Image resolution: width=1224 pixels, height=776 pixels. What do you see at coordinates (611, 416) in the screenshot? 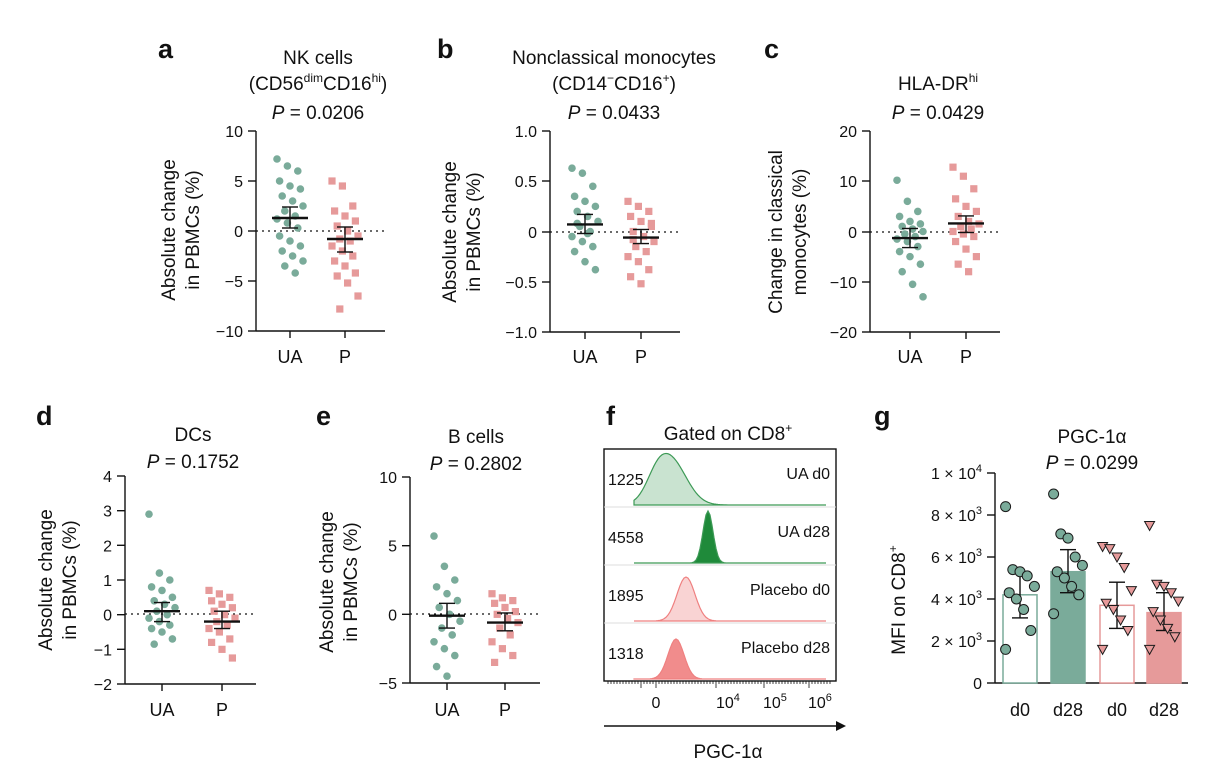
I see `panel-label-f: f` at bounding box center [611, 416].